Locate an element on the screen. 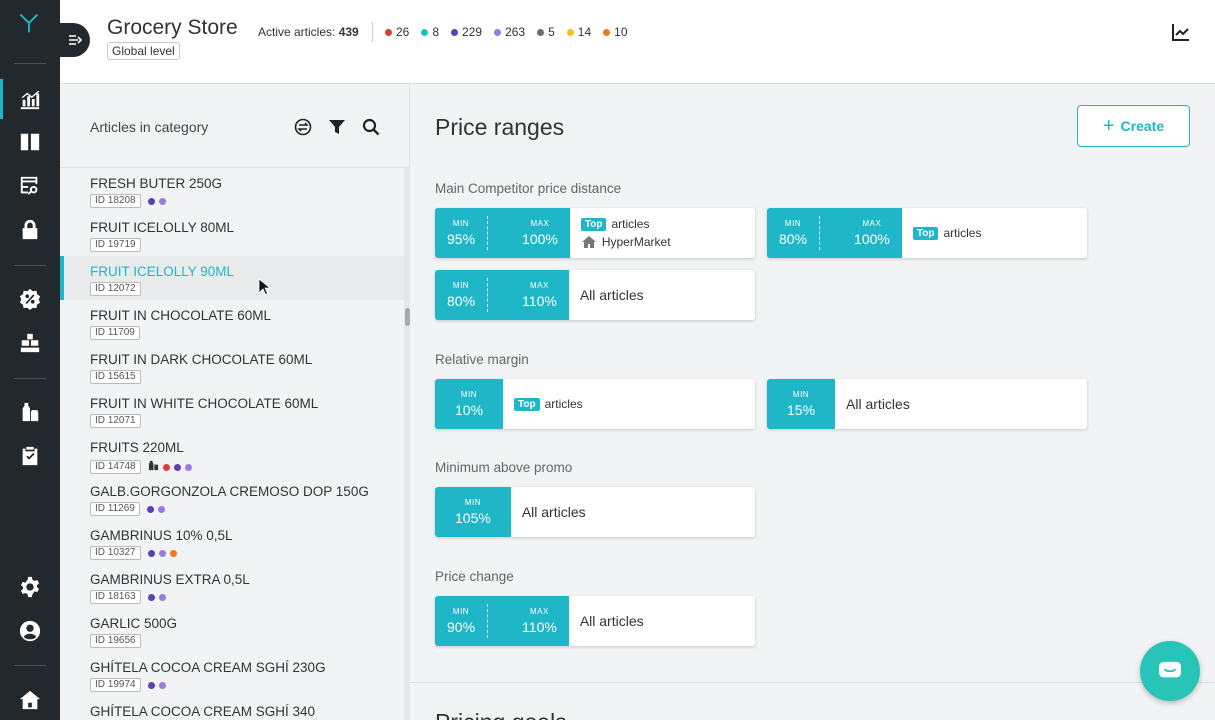  article-list-item: GARLIC 500G ID 19656 is located at coordinates (232, 630).